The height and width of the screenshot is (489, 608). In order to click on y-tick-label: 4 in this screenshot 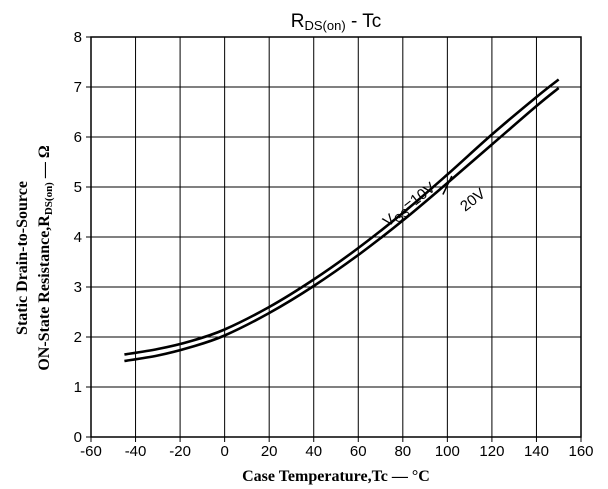, I will do `click(78, 237)`.